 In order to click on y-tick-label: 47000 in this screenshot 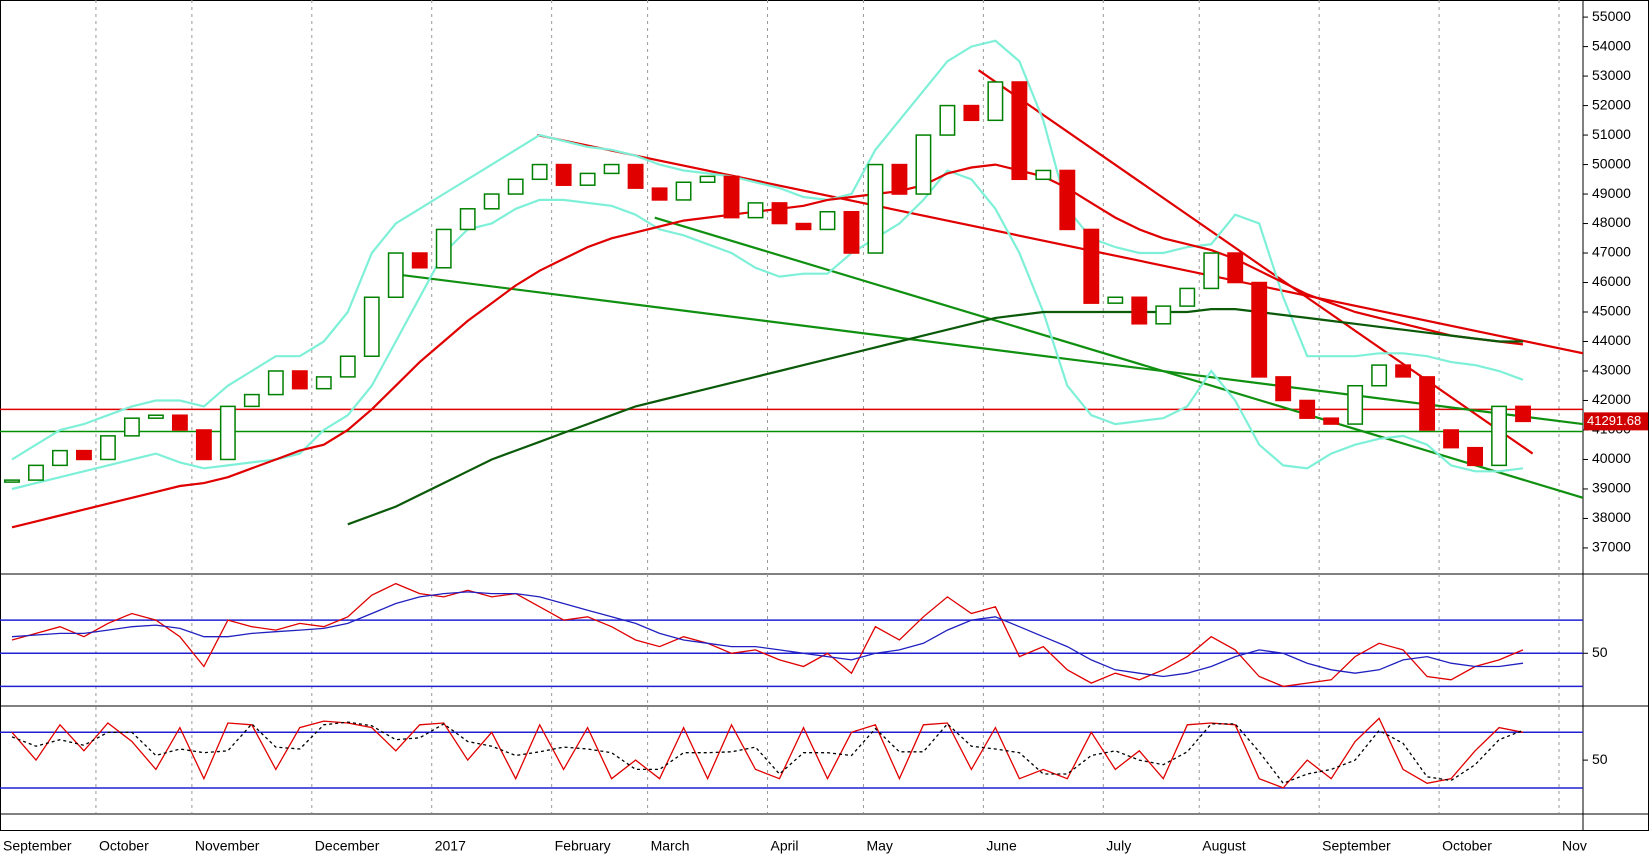, I will do `click(1611, 252)`.